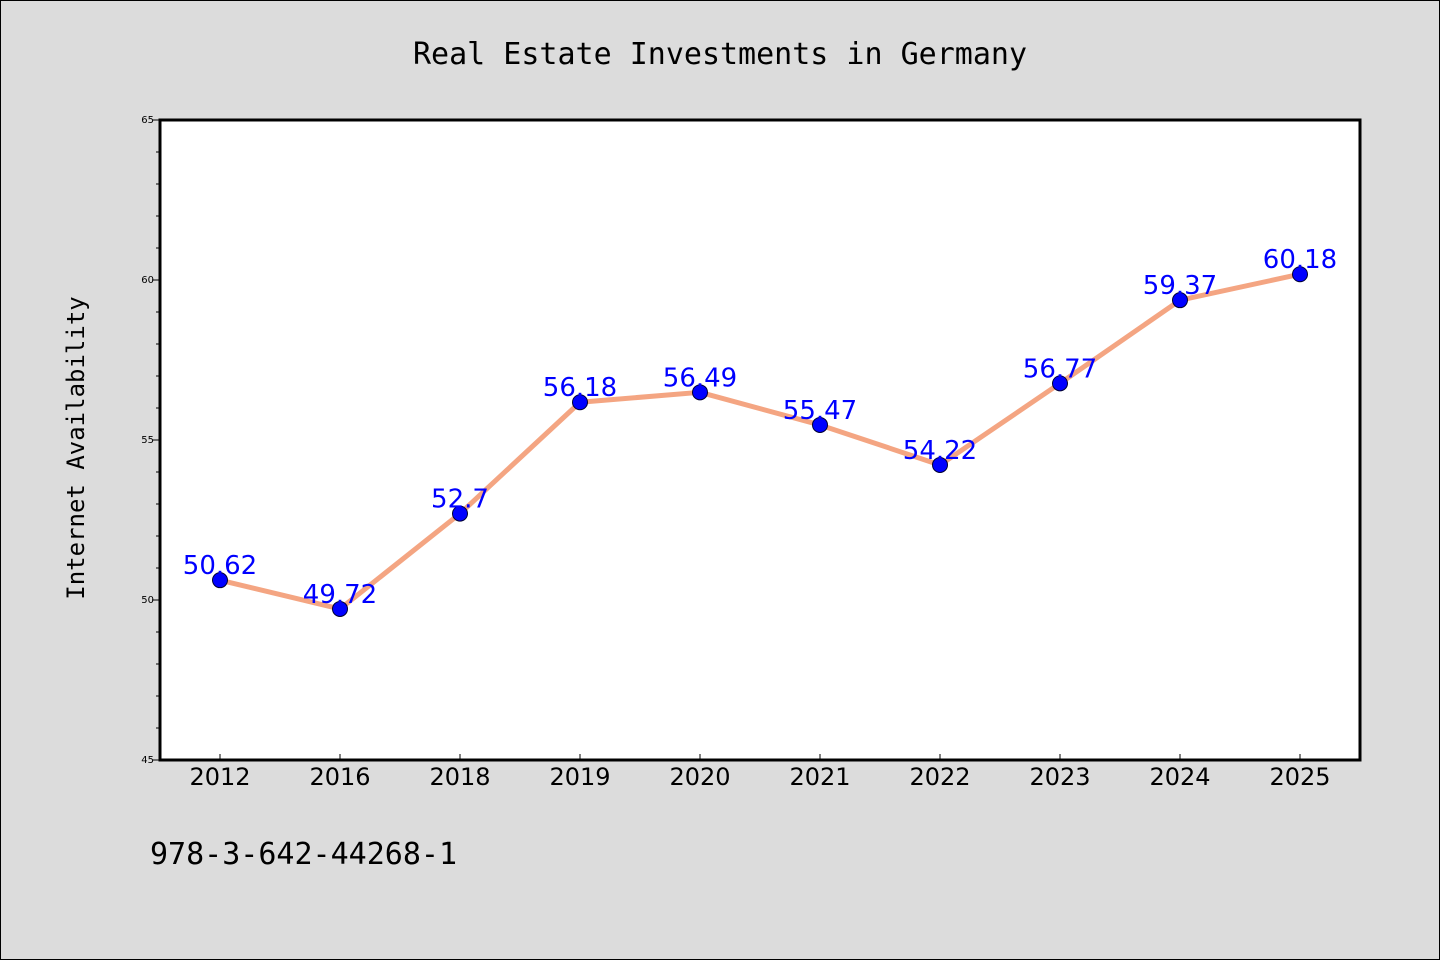 This screenshot has height=960, width=1440. I want to click on y-tick-label: 65, so click(147, 120).